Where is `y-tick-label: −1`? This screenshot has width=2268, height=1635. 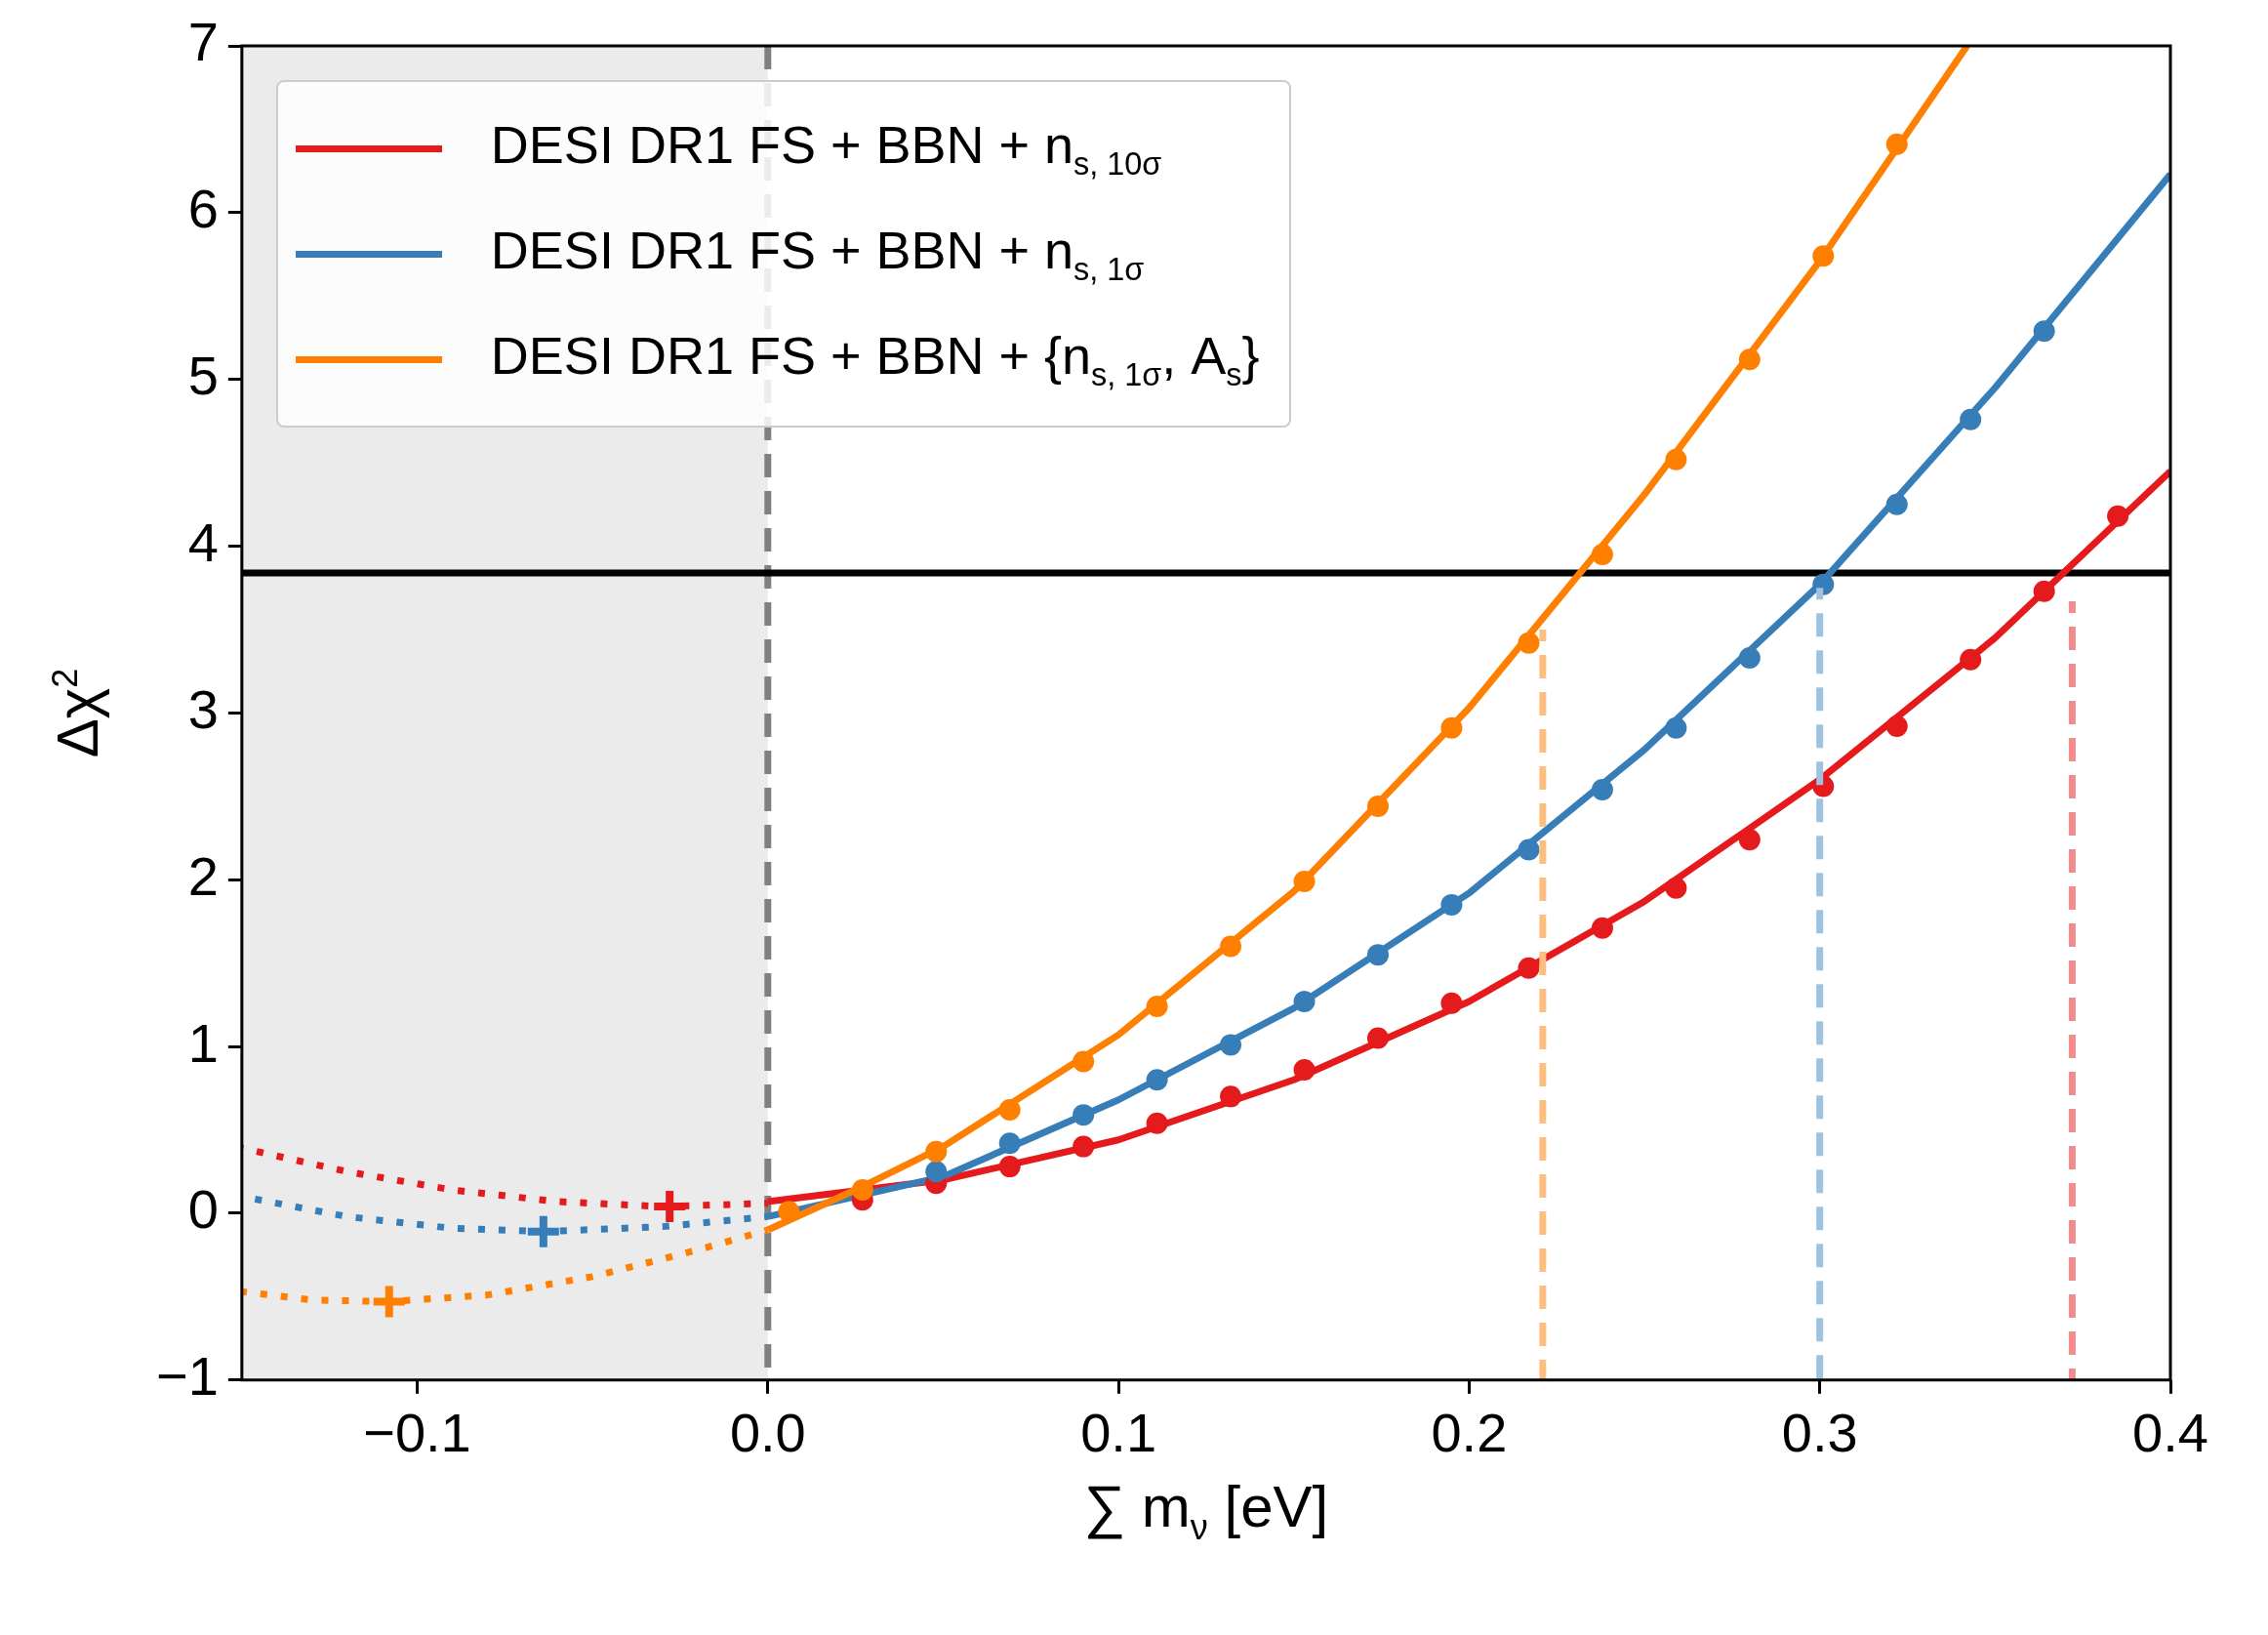 y-tick-label: −1 is located at coordinates (187, 1376).